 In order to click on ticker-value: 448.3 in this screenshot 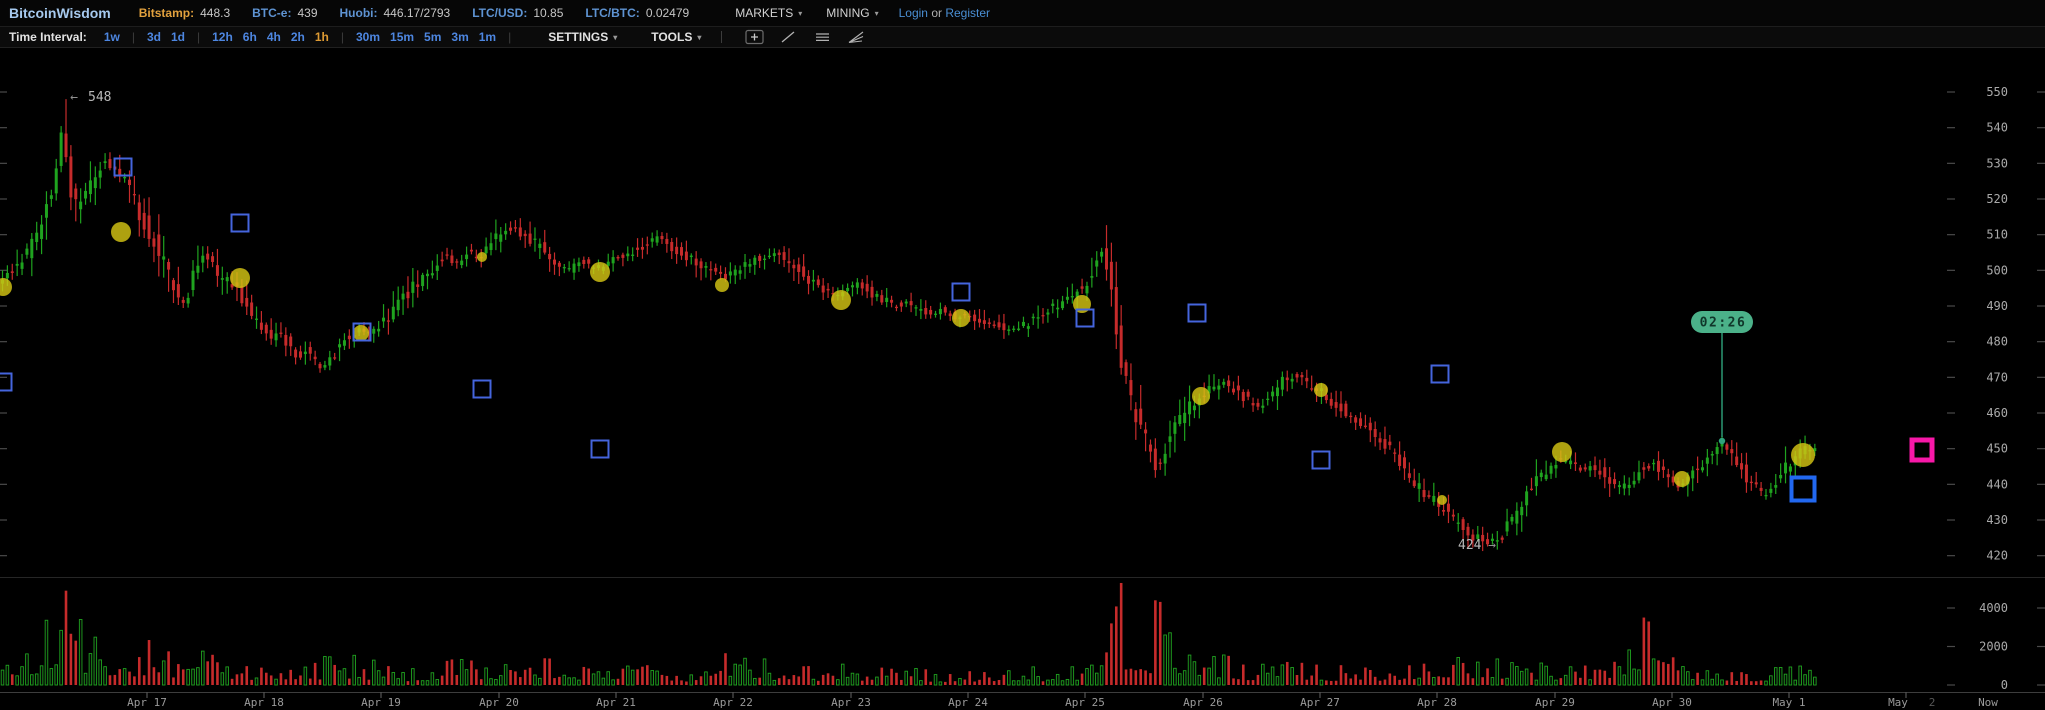, I will do `click(215, 13)`.